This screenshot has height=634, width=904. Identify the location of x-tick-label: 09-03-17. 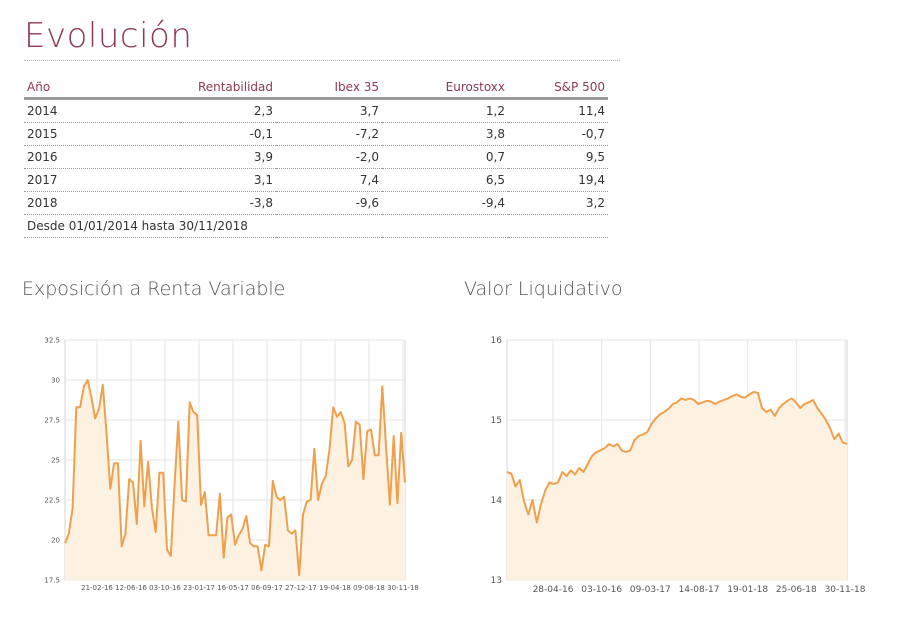
(650, 590).